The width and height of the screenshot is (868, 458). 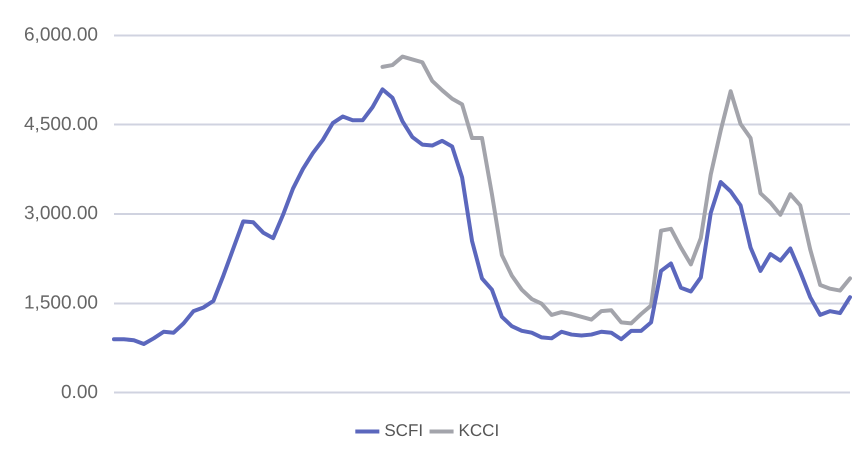 What do you see at coordinates (61, 213) in the screenshot?
I see `y-tick-label: 3,000.00` at bounding box center [61, 213].